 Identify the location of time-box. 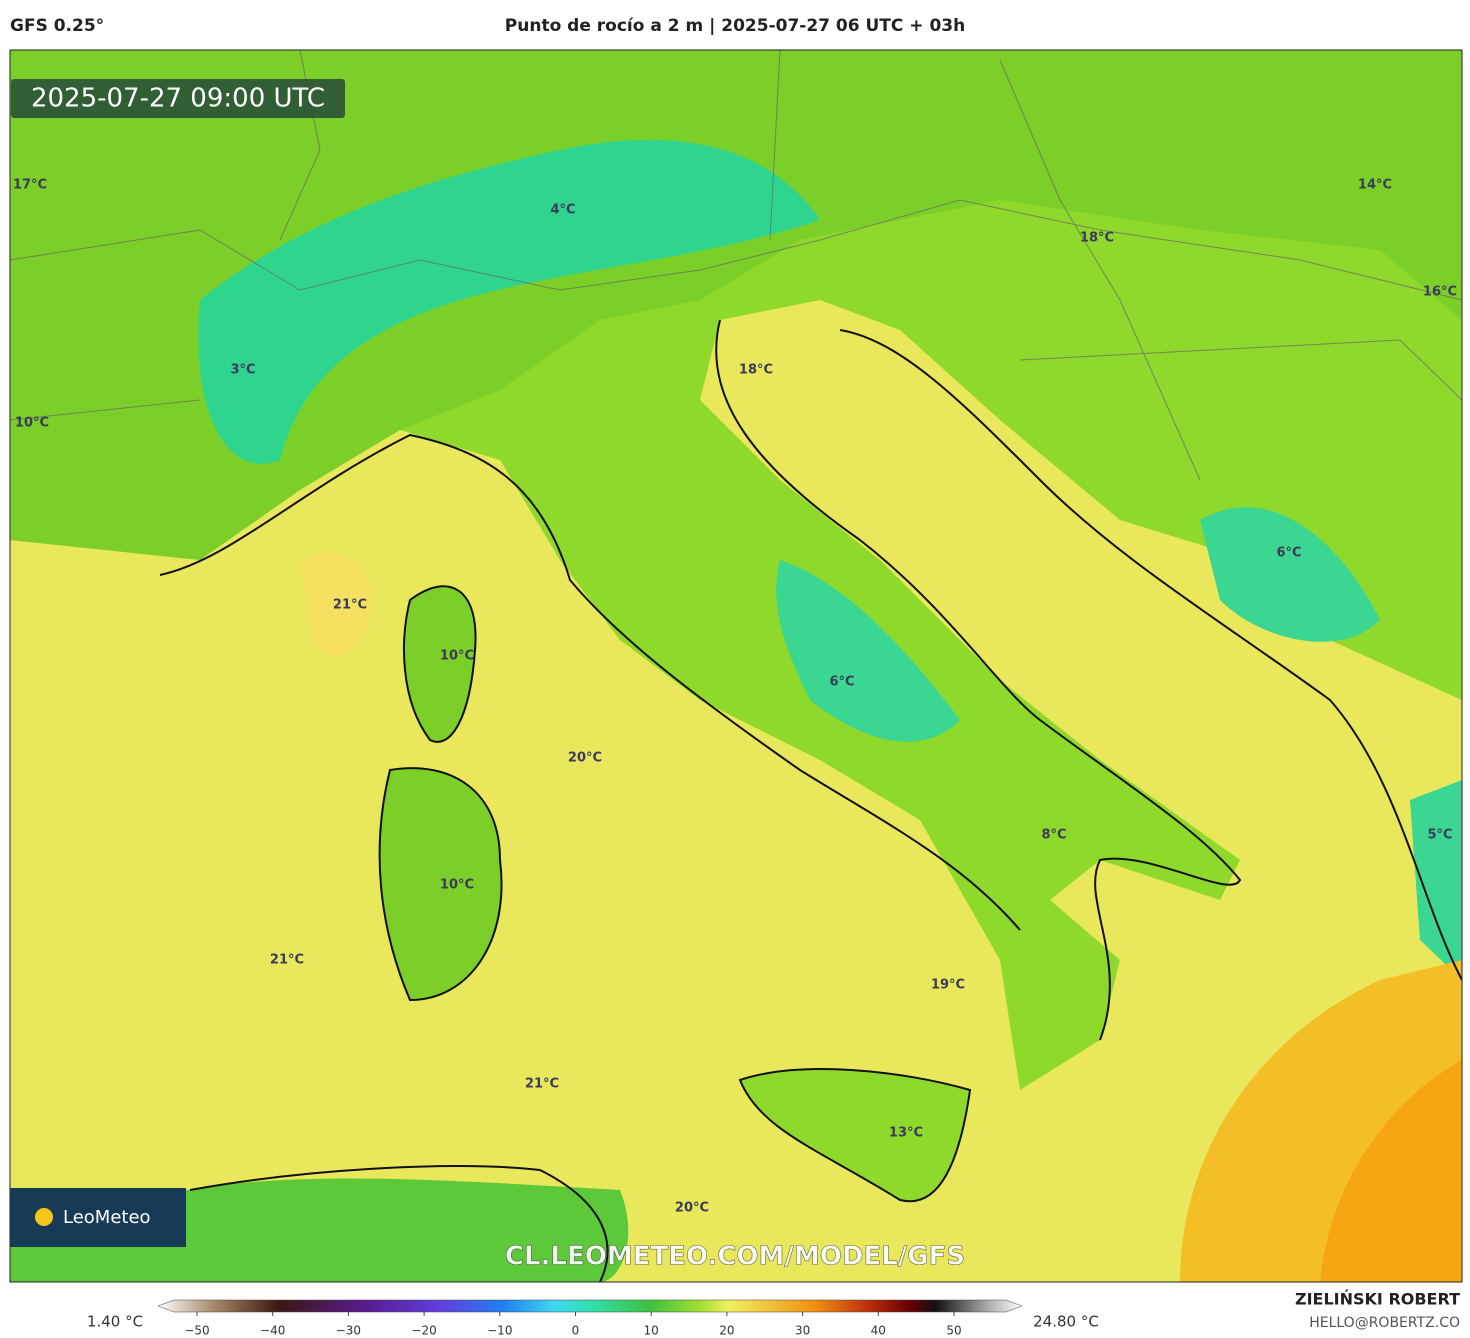
(178, 98).